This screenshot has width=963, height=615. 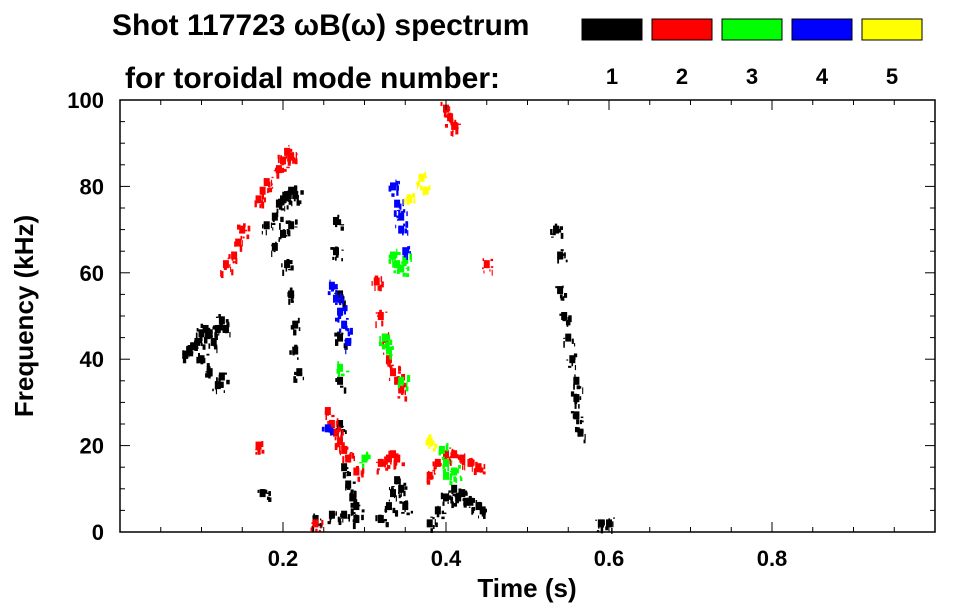 What do you see at coordinates (772, 558) in the screenshot?
I see `x-tick-label: 0.8` at bounding box center [772, 558].